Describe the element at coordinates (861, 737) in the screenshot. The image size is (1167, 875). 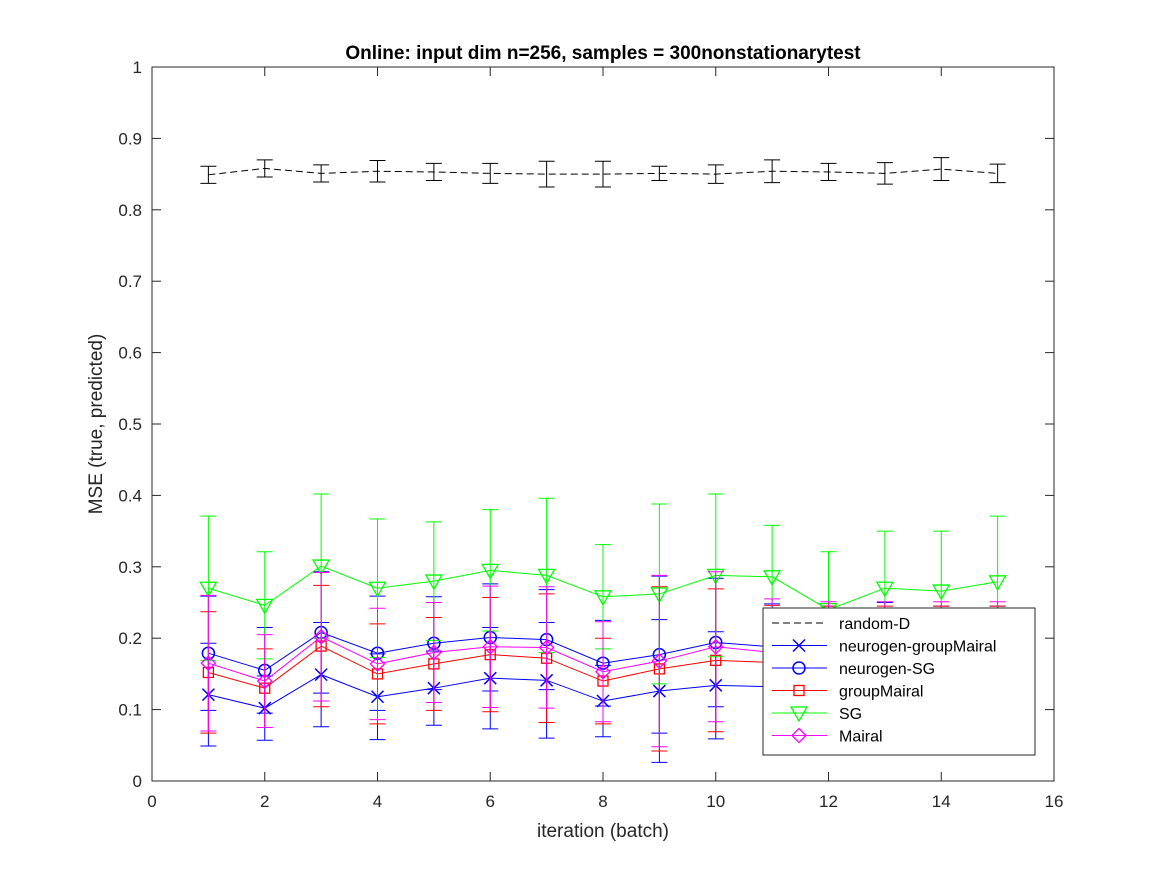
I see `legend-label: Mairal` at that location.